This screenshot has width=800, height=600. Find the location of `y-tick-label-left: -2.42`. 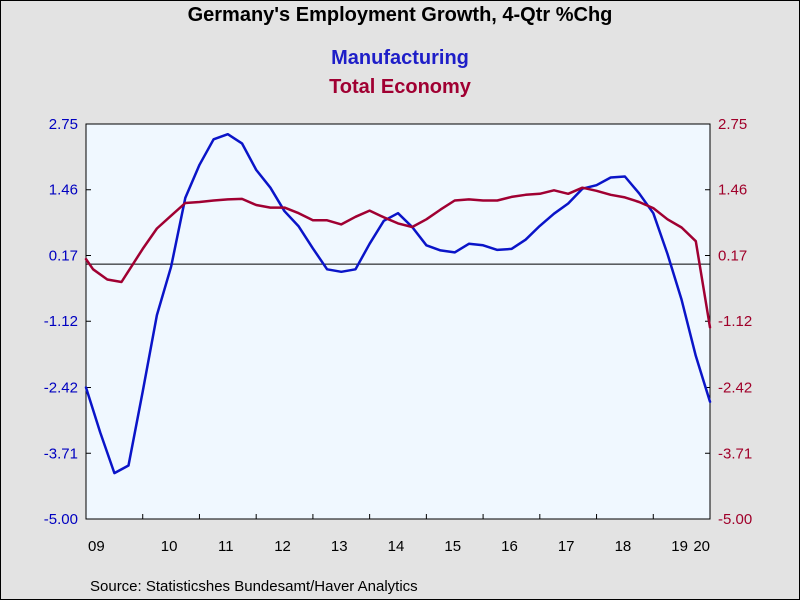

y-tick-label-left: -2.42 is located at coordinates (61, 388).